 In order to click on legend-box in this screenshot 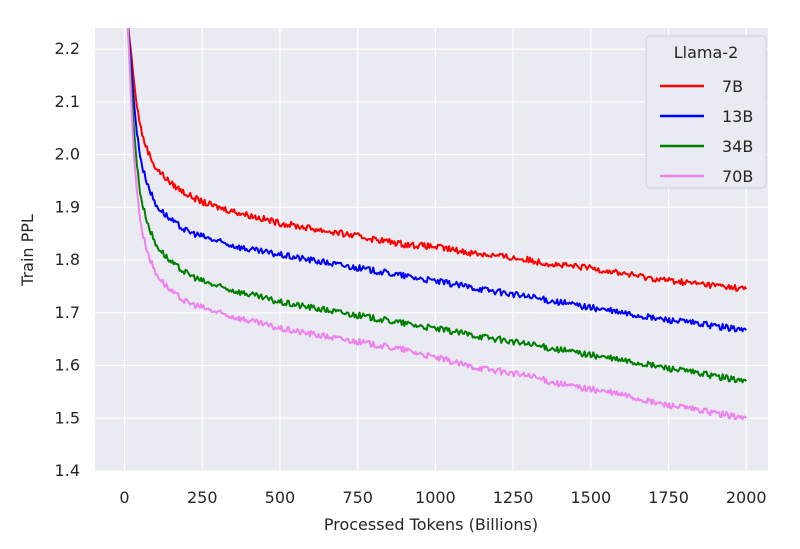, I will do `click(706, 112)`.